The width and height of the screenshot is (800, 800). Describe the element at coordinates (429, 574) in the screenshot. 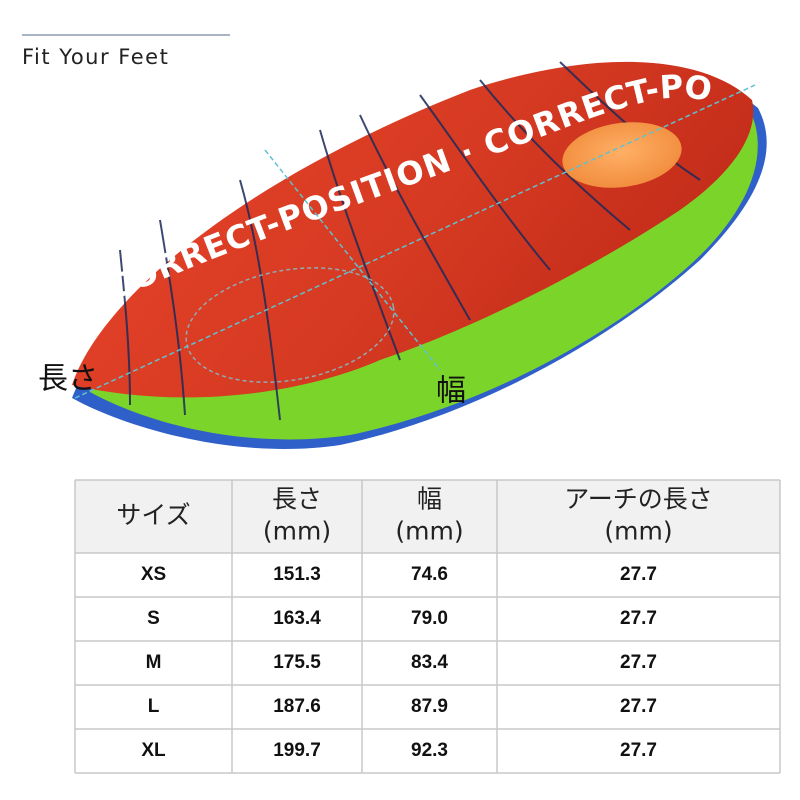

I see `table-cell: 74.6` at that location.